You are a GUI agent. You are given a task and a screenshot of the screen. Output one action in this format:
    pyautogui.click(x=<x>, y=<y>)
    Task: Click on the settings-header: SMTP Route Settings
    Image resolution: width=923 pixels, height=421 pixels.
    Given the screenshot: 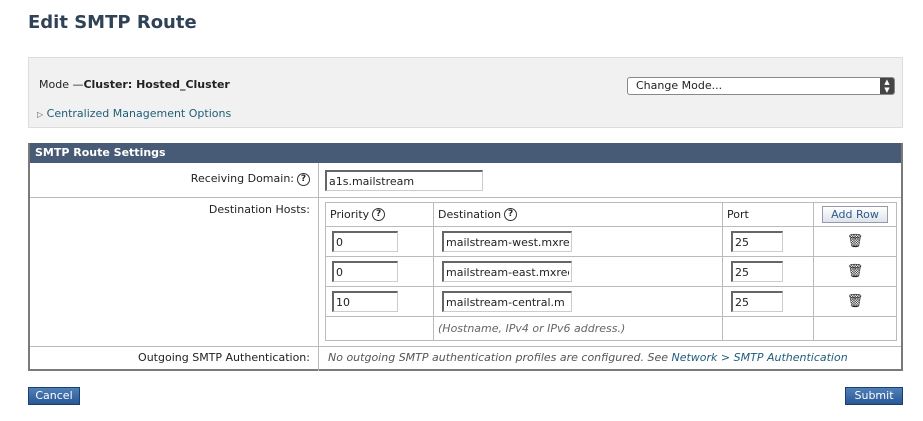 What is the action you would take?
    pyautogui.click(x=465, y=153)
    